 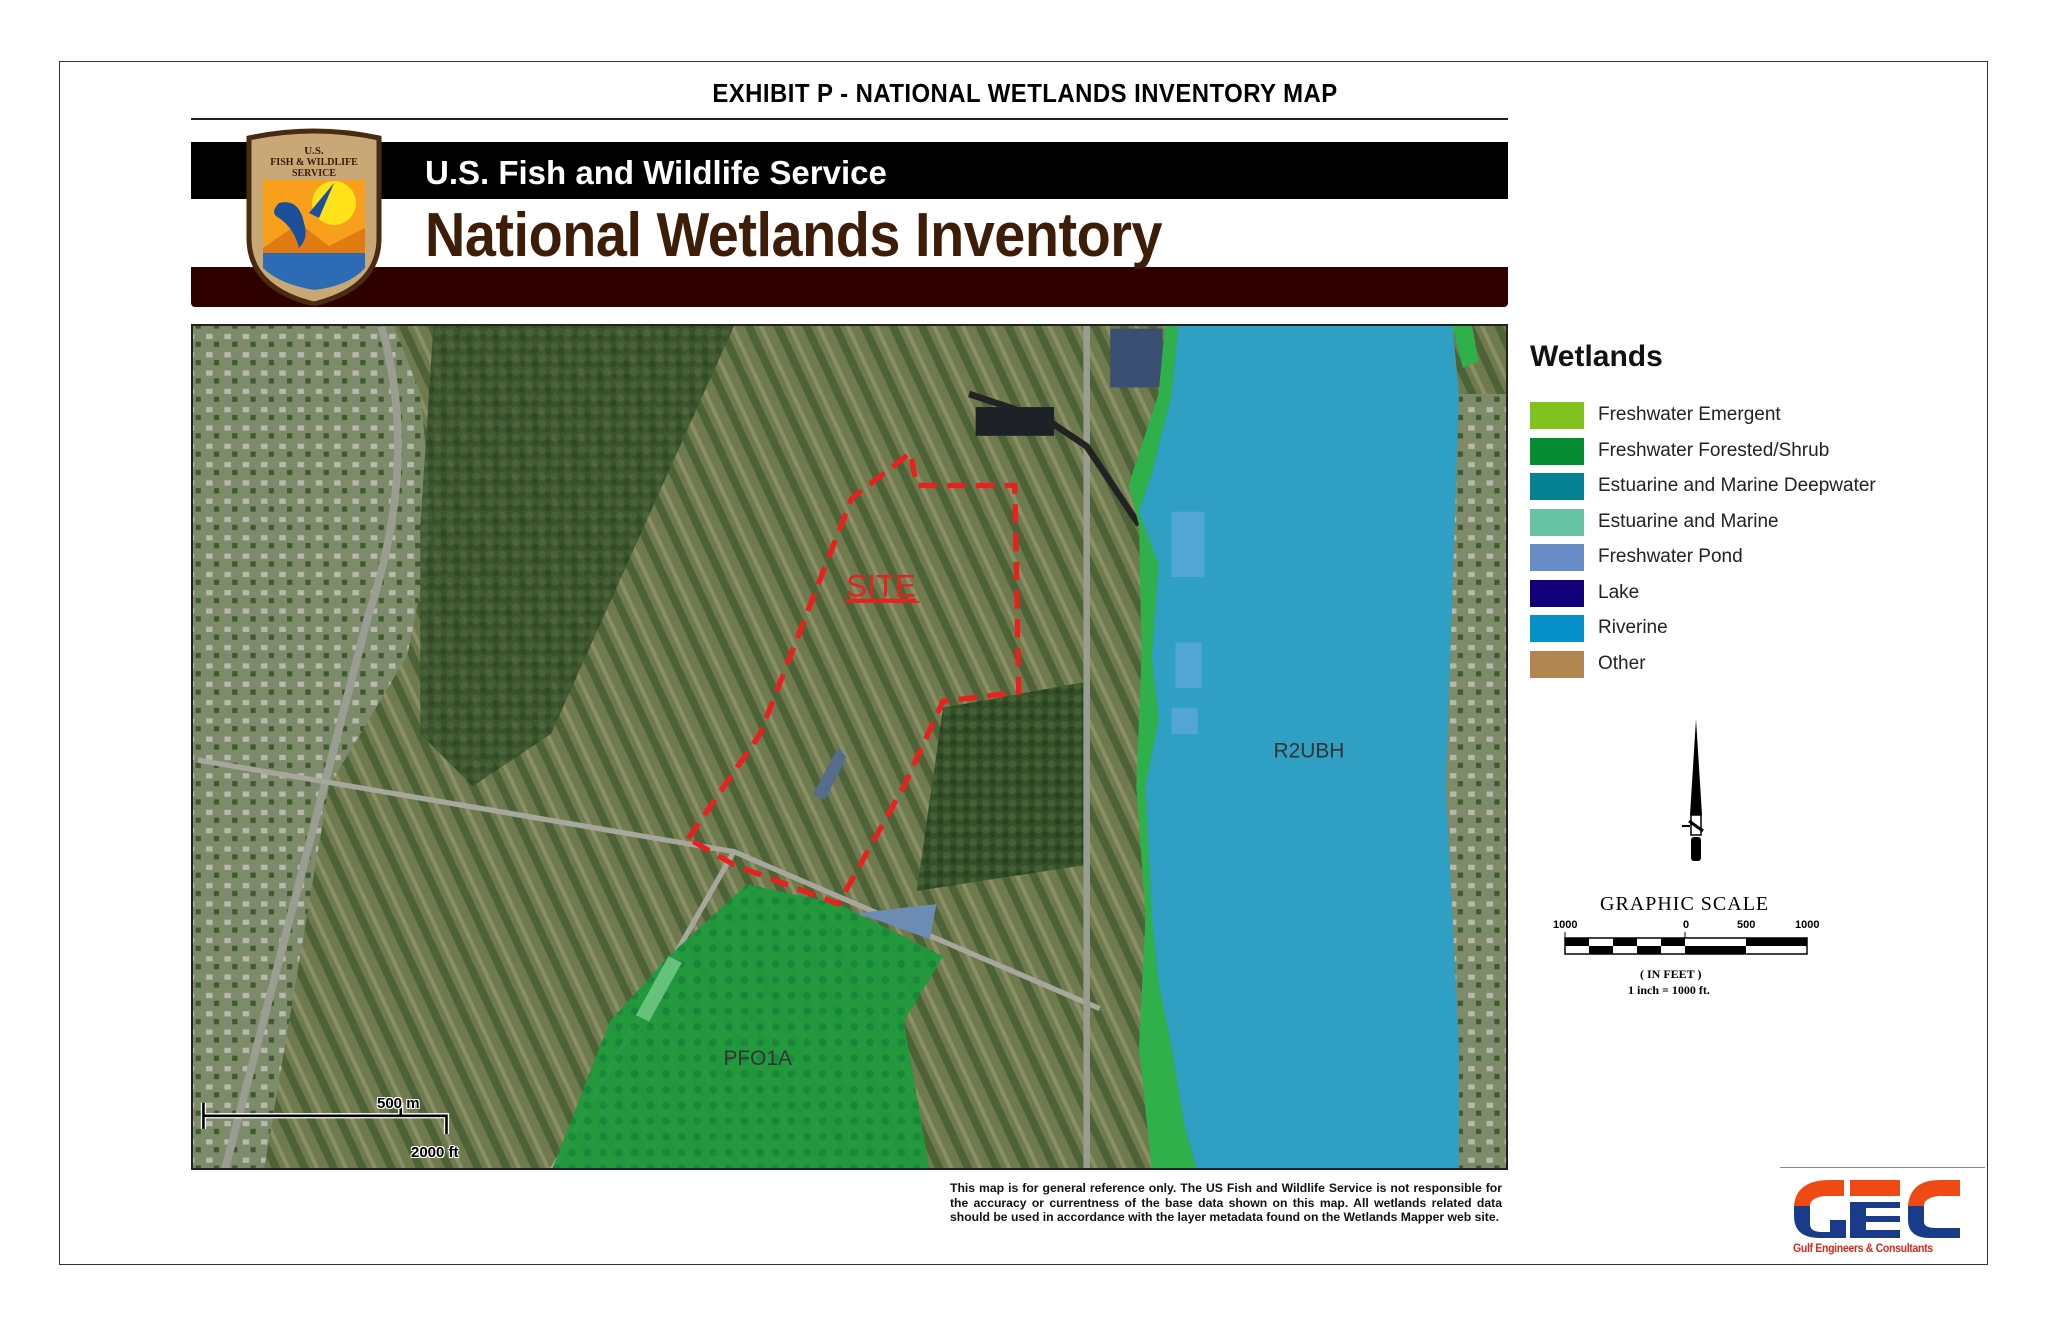 I want to click on wetland-forested-pfo1a, so click(x=747, y=1027).